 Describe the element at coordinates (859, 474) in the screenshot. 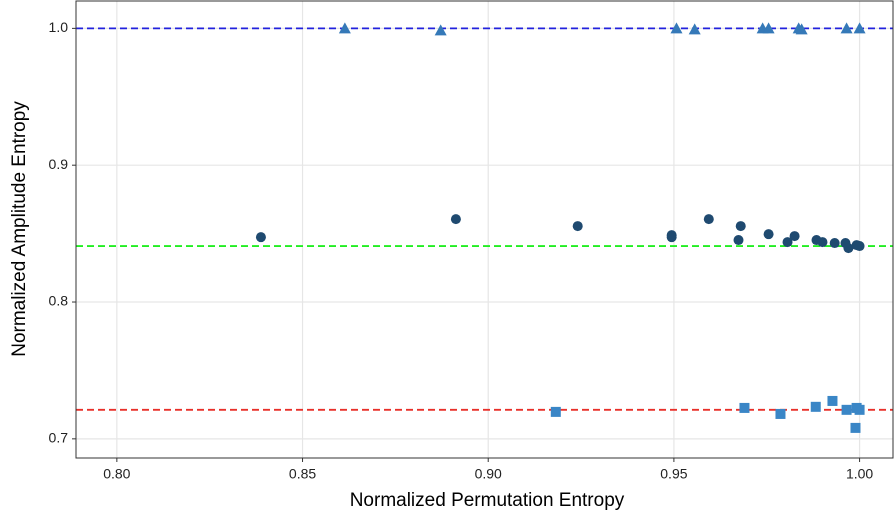

I see `x-tick-label: 1.00` at that location.